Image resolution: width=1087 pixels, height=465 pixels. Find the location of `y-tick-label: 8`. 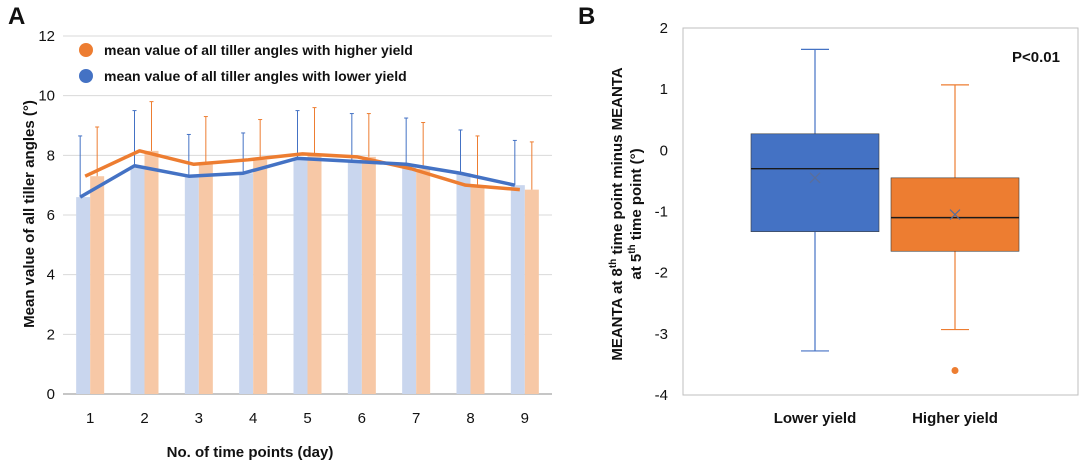

y-tick-label: 8 is located at coordinates (51, 155).